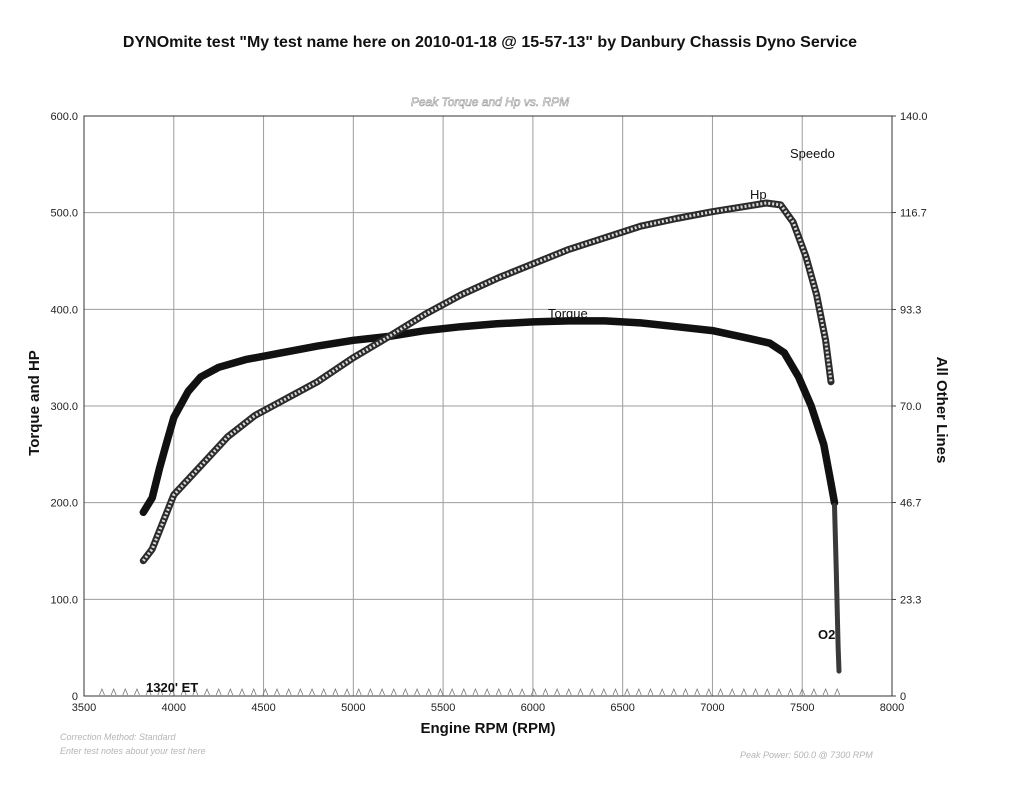  I want to click on x-tick-label: 7000, so click(712, 708).